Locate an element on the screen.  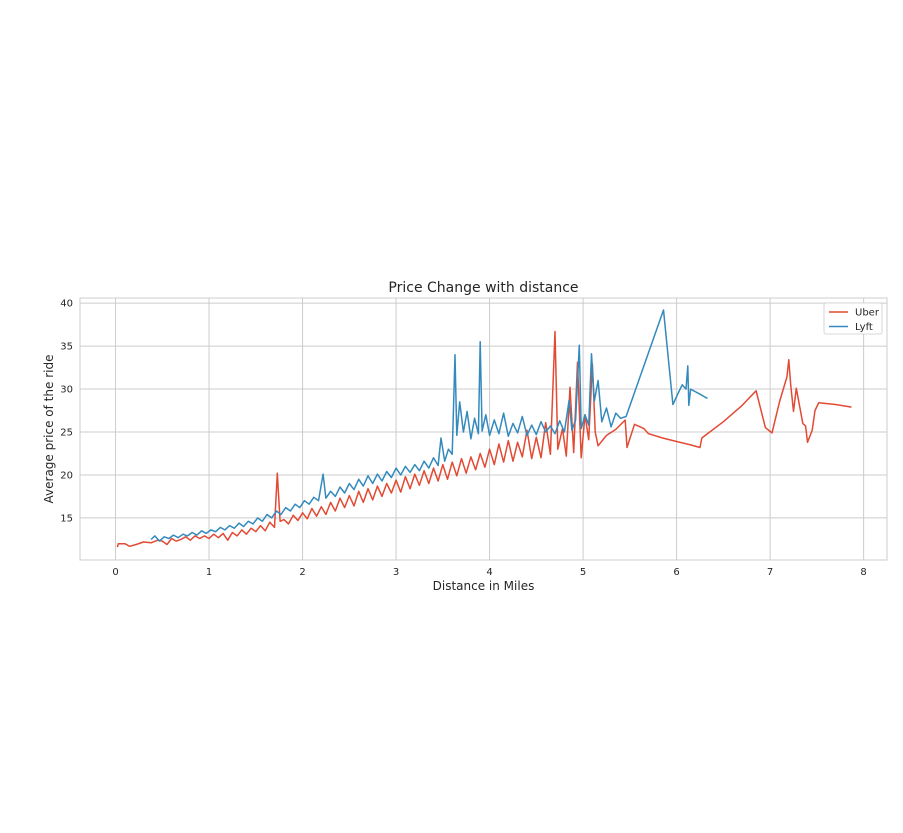
x-tick-label: 5 is located at coordinates (583, 572).